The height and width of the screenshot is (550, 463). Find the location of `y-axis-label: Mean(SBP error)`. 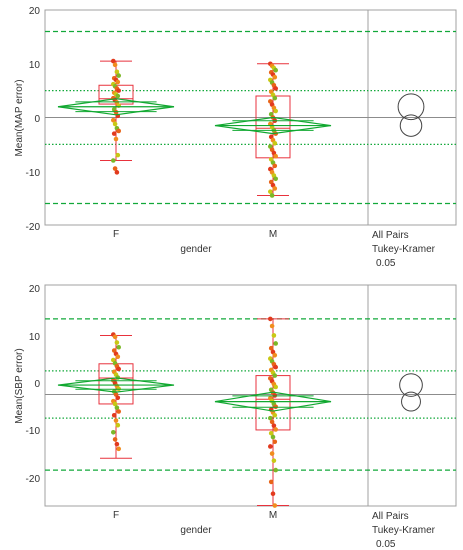

y-axis-label: Mean(SBP error) is located at coordinates (19, 385).